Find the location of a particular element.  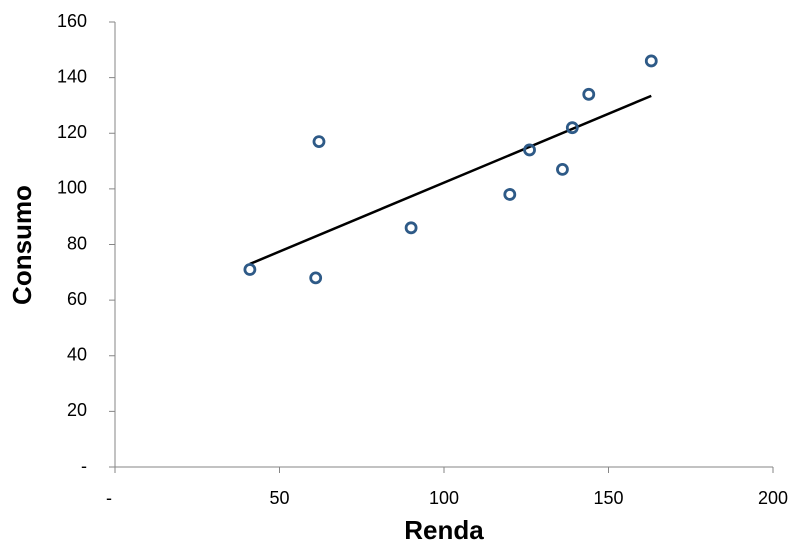

y-tick-label: 20 is located at coordinates (77, 410).